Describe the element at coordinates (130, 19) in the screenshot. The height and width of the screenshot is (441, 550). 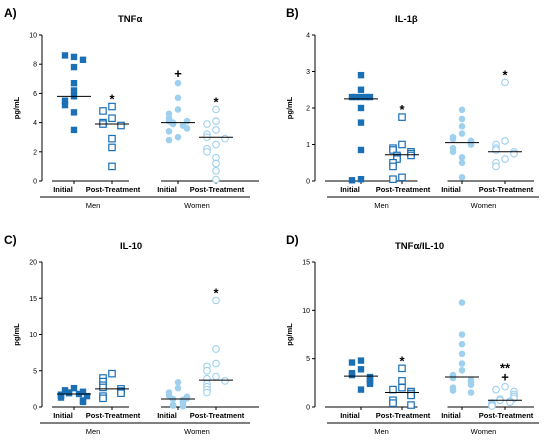
I see `chart-title: TNFα` at that location.